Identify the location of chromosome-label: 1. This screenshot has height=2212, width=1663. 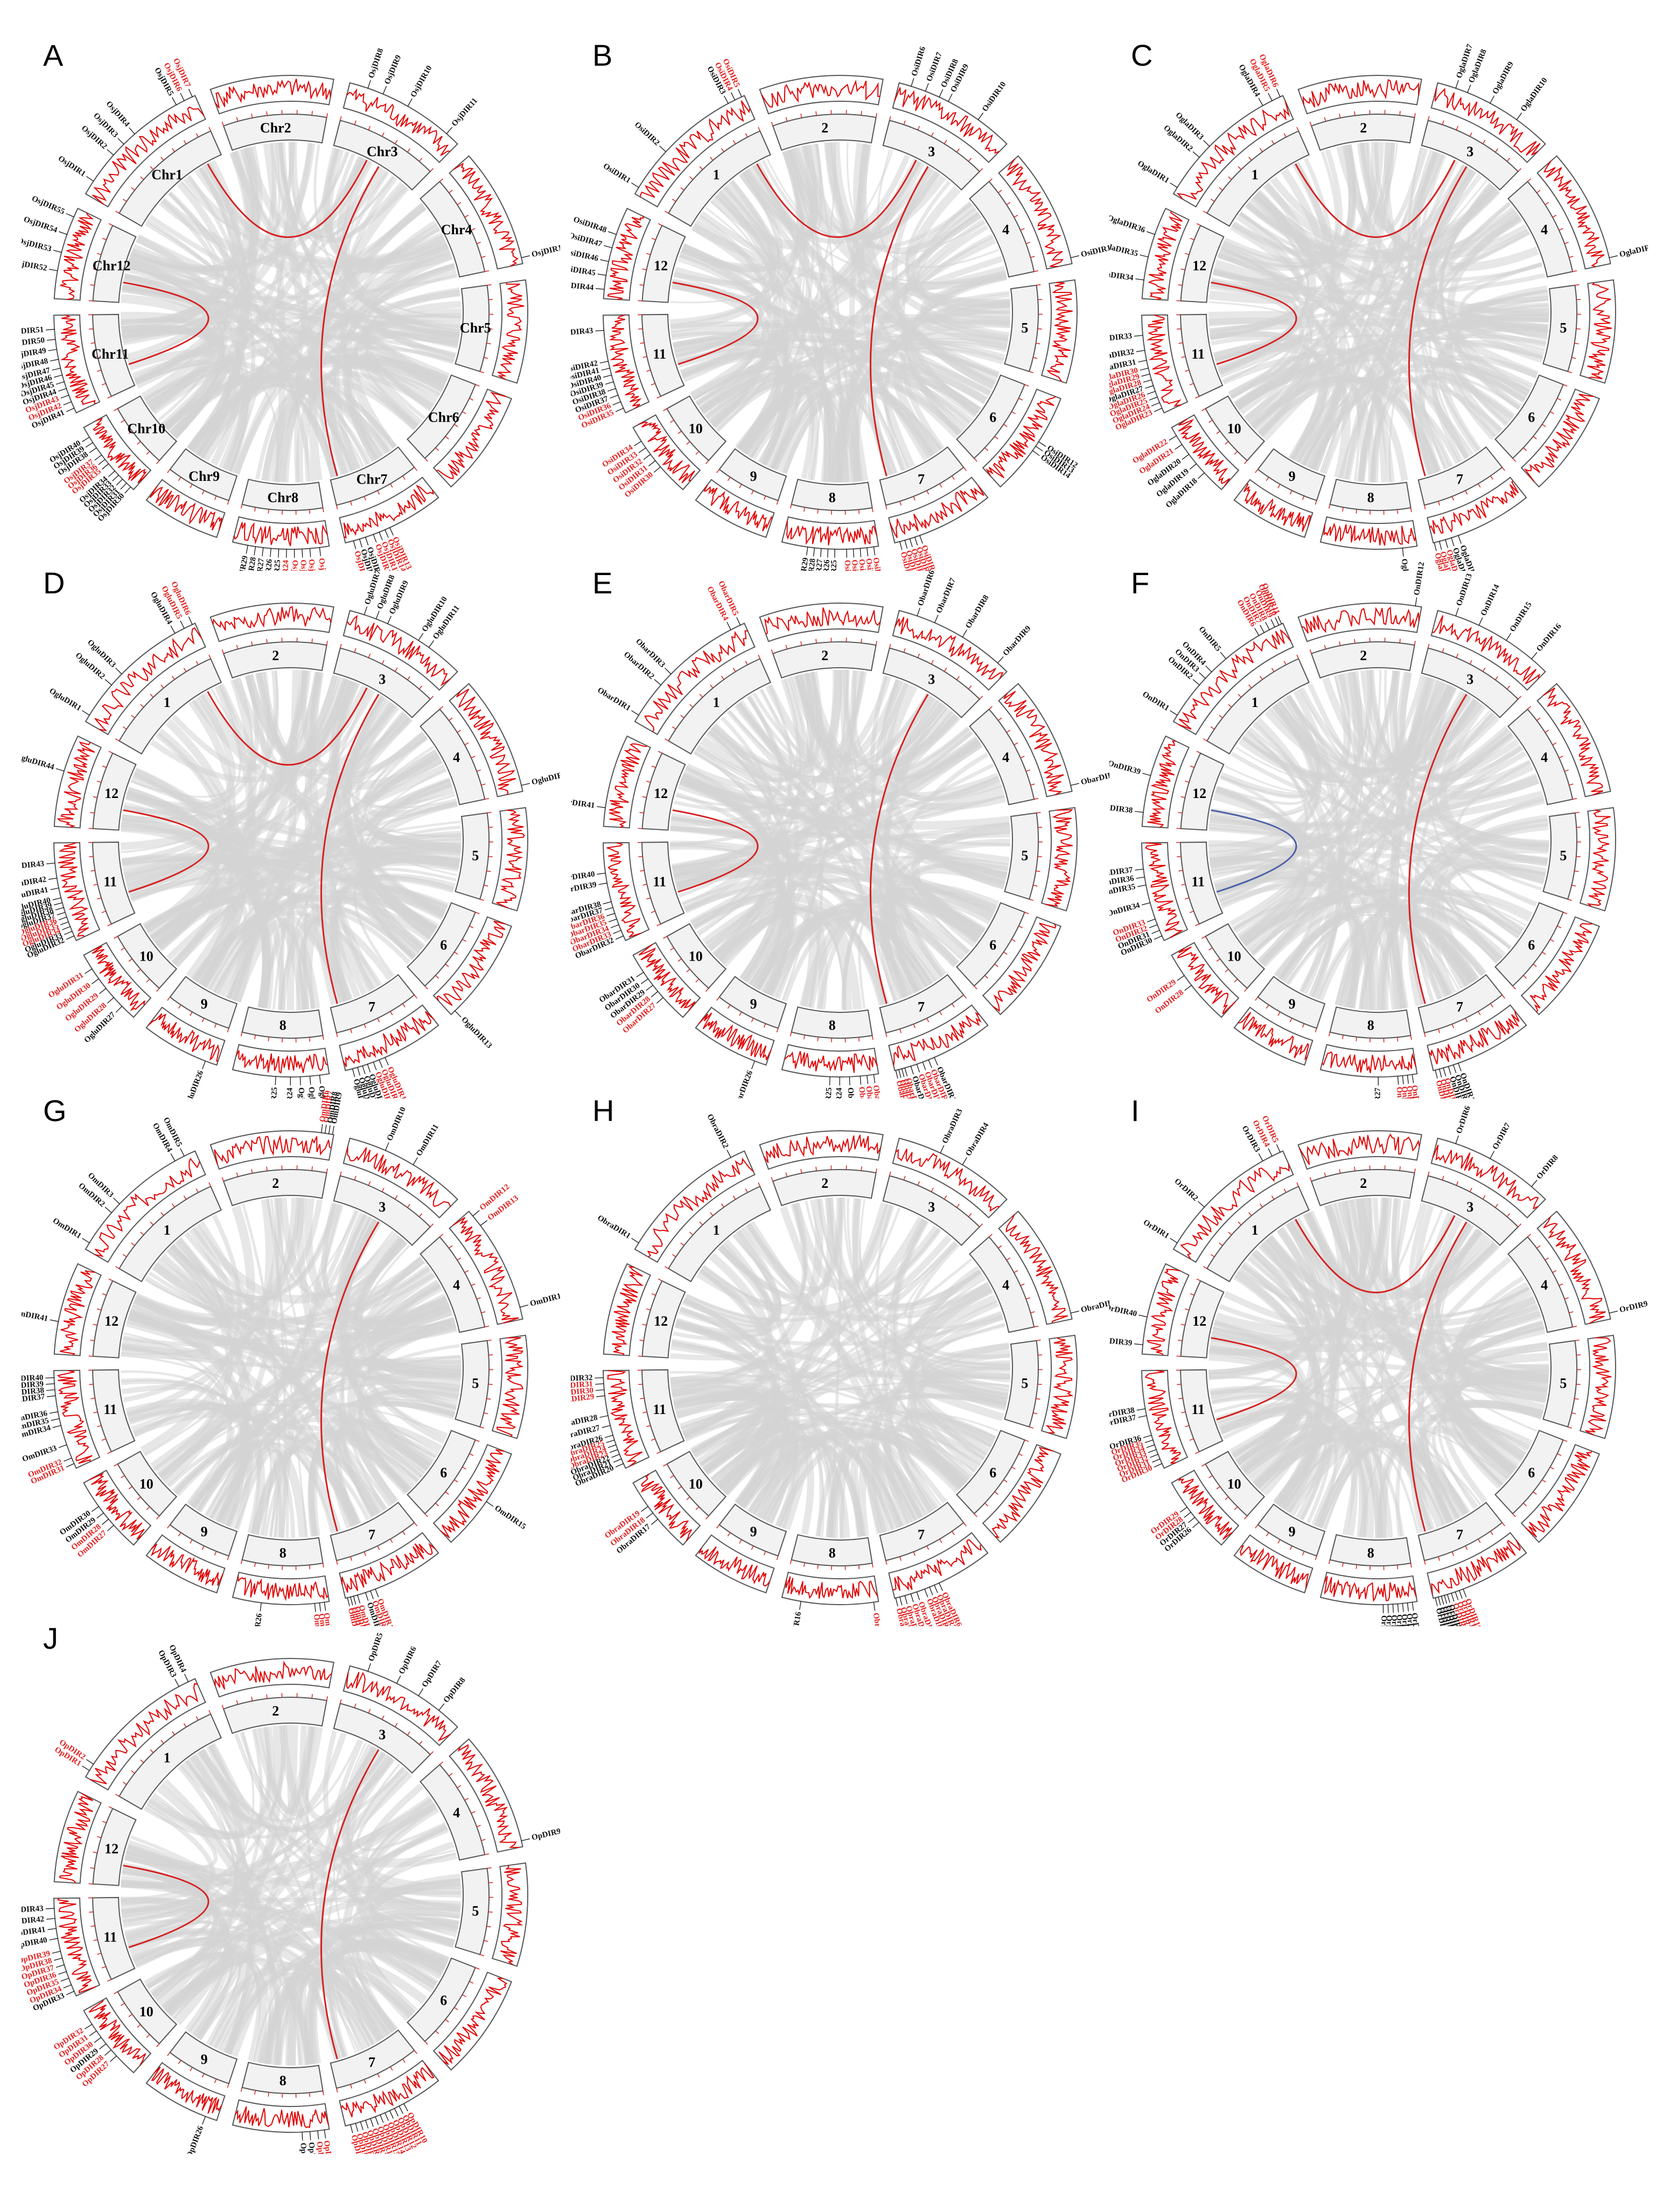
(167, 1230).